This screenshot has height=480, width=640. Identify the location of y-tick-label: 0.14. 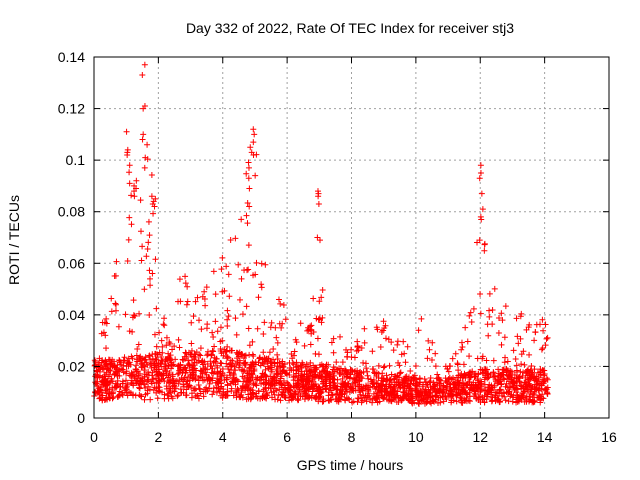
(71, 57).